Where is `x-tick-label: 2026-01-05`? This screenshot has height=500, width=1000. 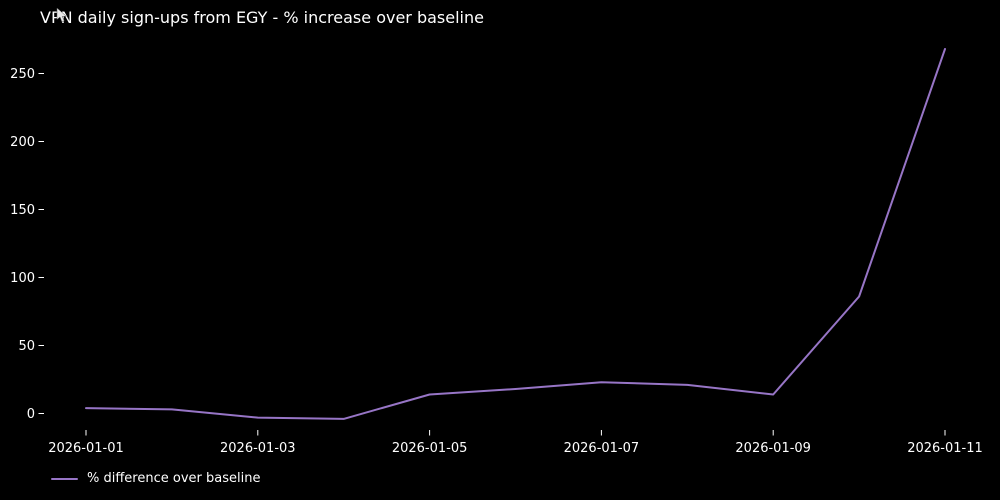
x-tick-label: 2026-01-05 is located at coordinates (430, 448).